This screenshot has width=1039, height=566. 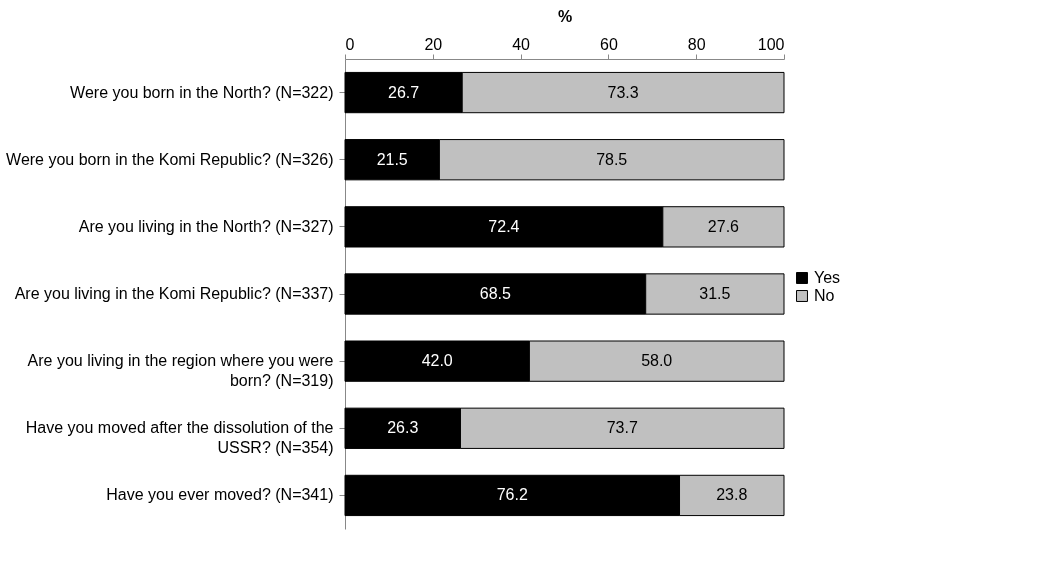 I want to click on data-label: 76.2, so click(x=512, y=495).